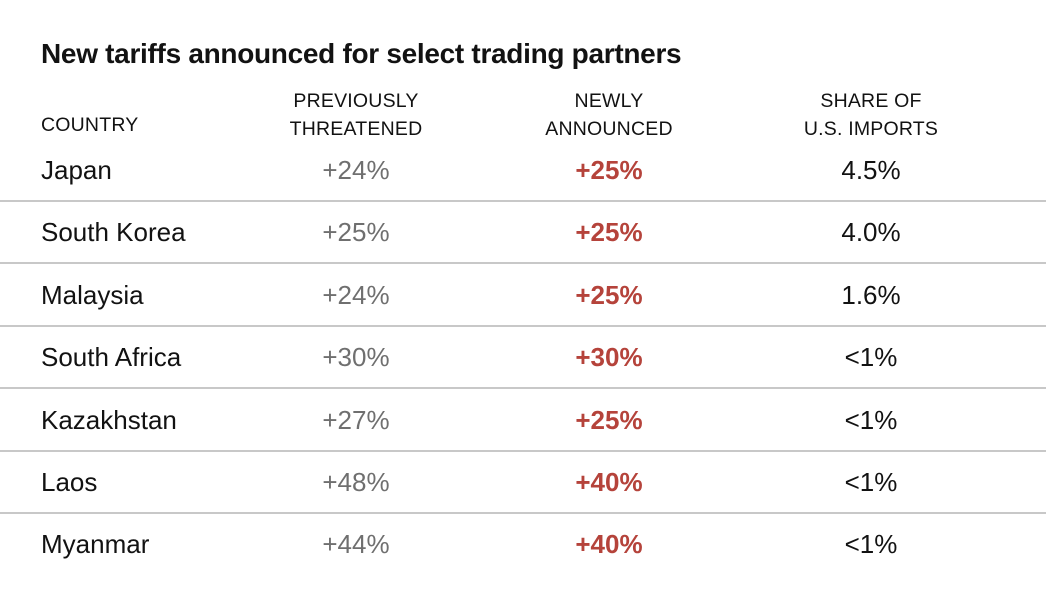 This screenshot has width=1056, height=594. Describe the element at coordinates (113, 232) in the screenshot. I see `country-cell: South Korea` at that location.